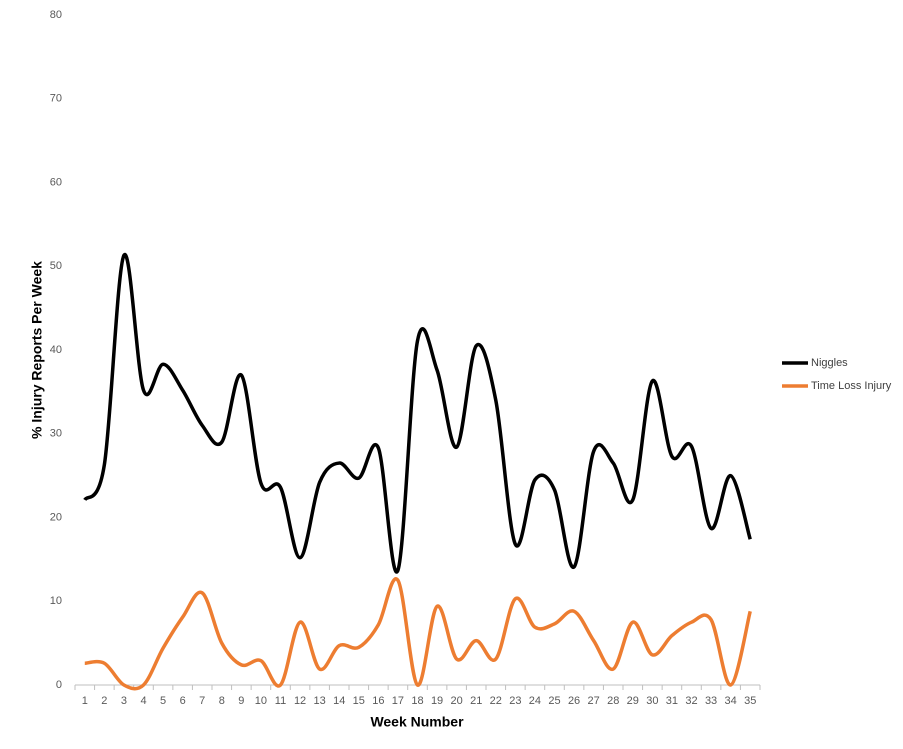  Describe the element at coordinates (554, 701) in the screenshot. I see `x-tick-label: 25` at that location.